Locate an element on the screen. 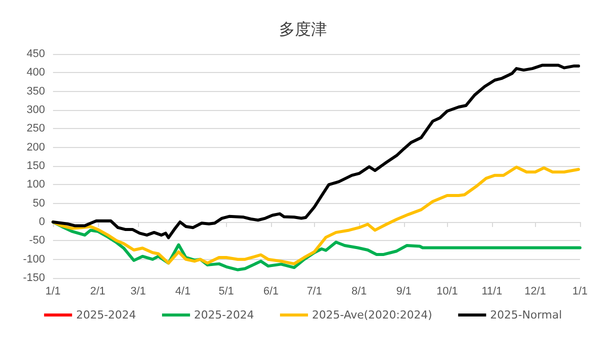  x-tick-label: 5/1 is located at coordinates (226, 292).